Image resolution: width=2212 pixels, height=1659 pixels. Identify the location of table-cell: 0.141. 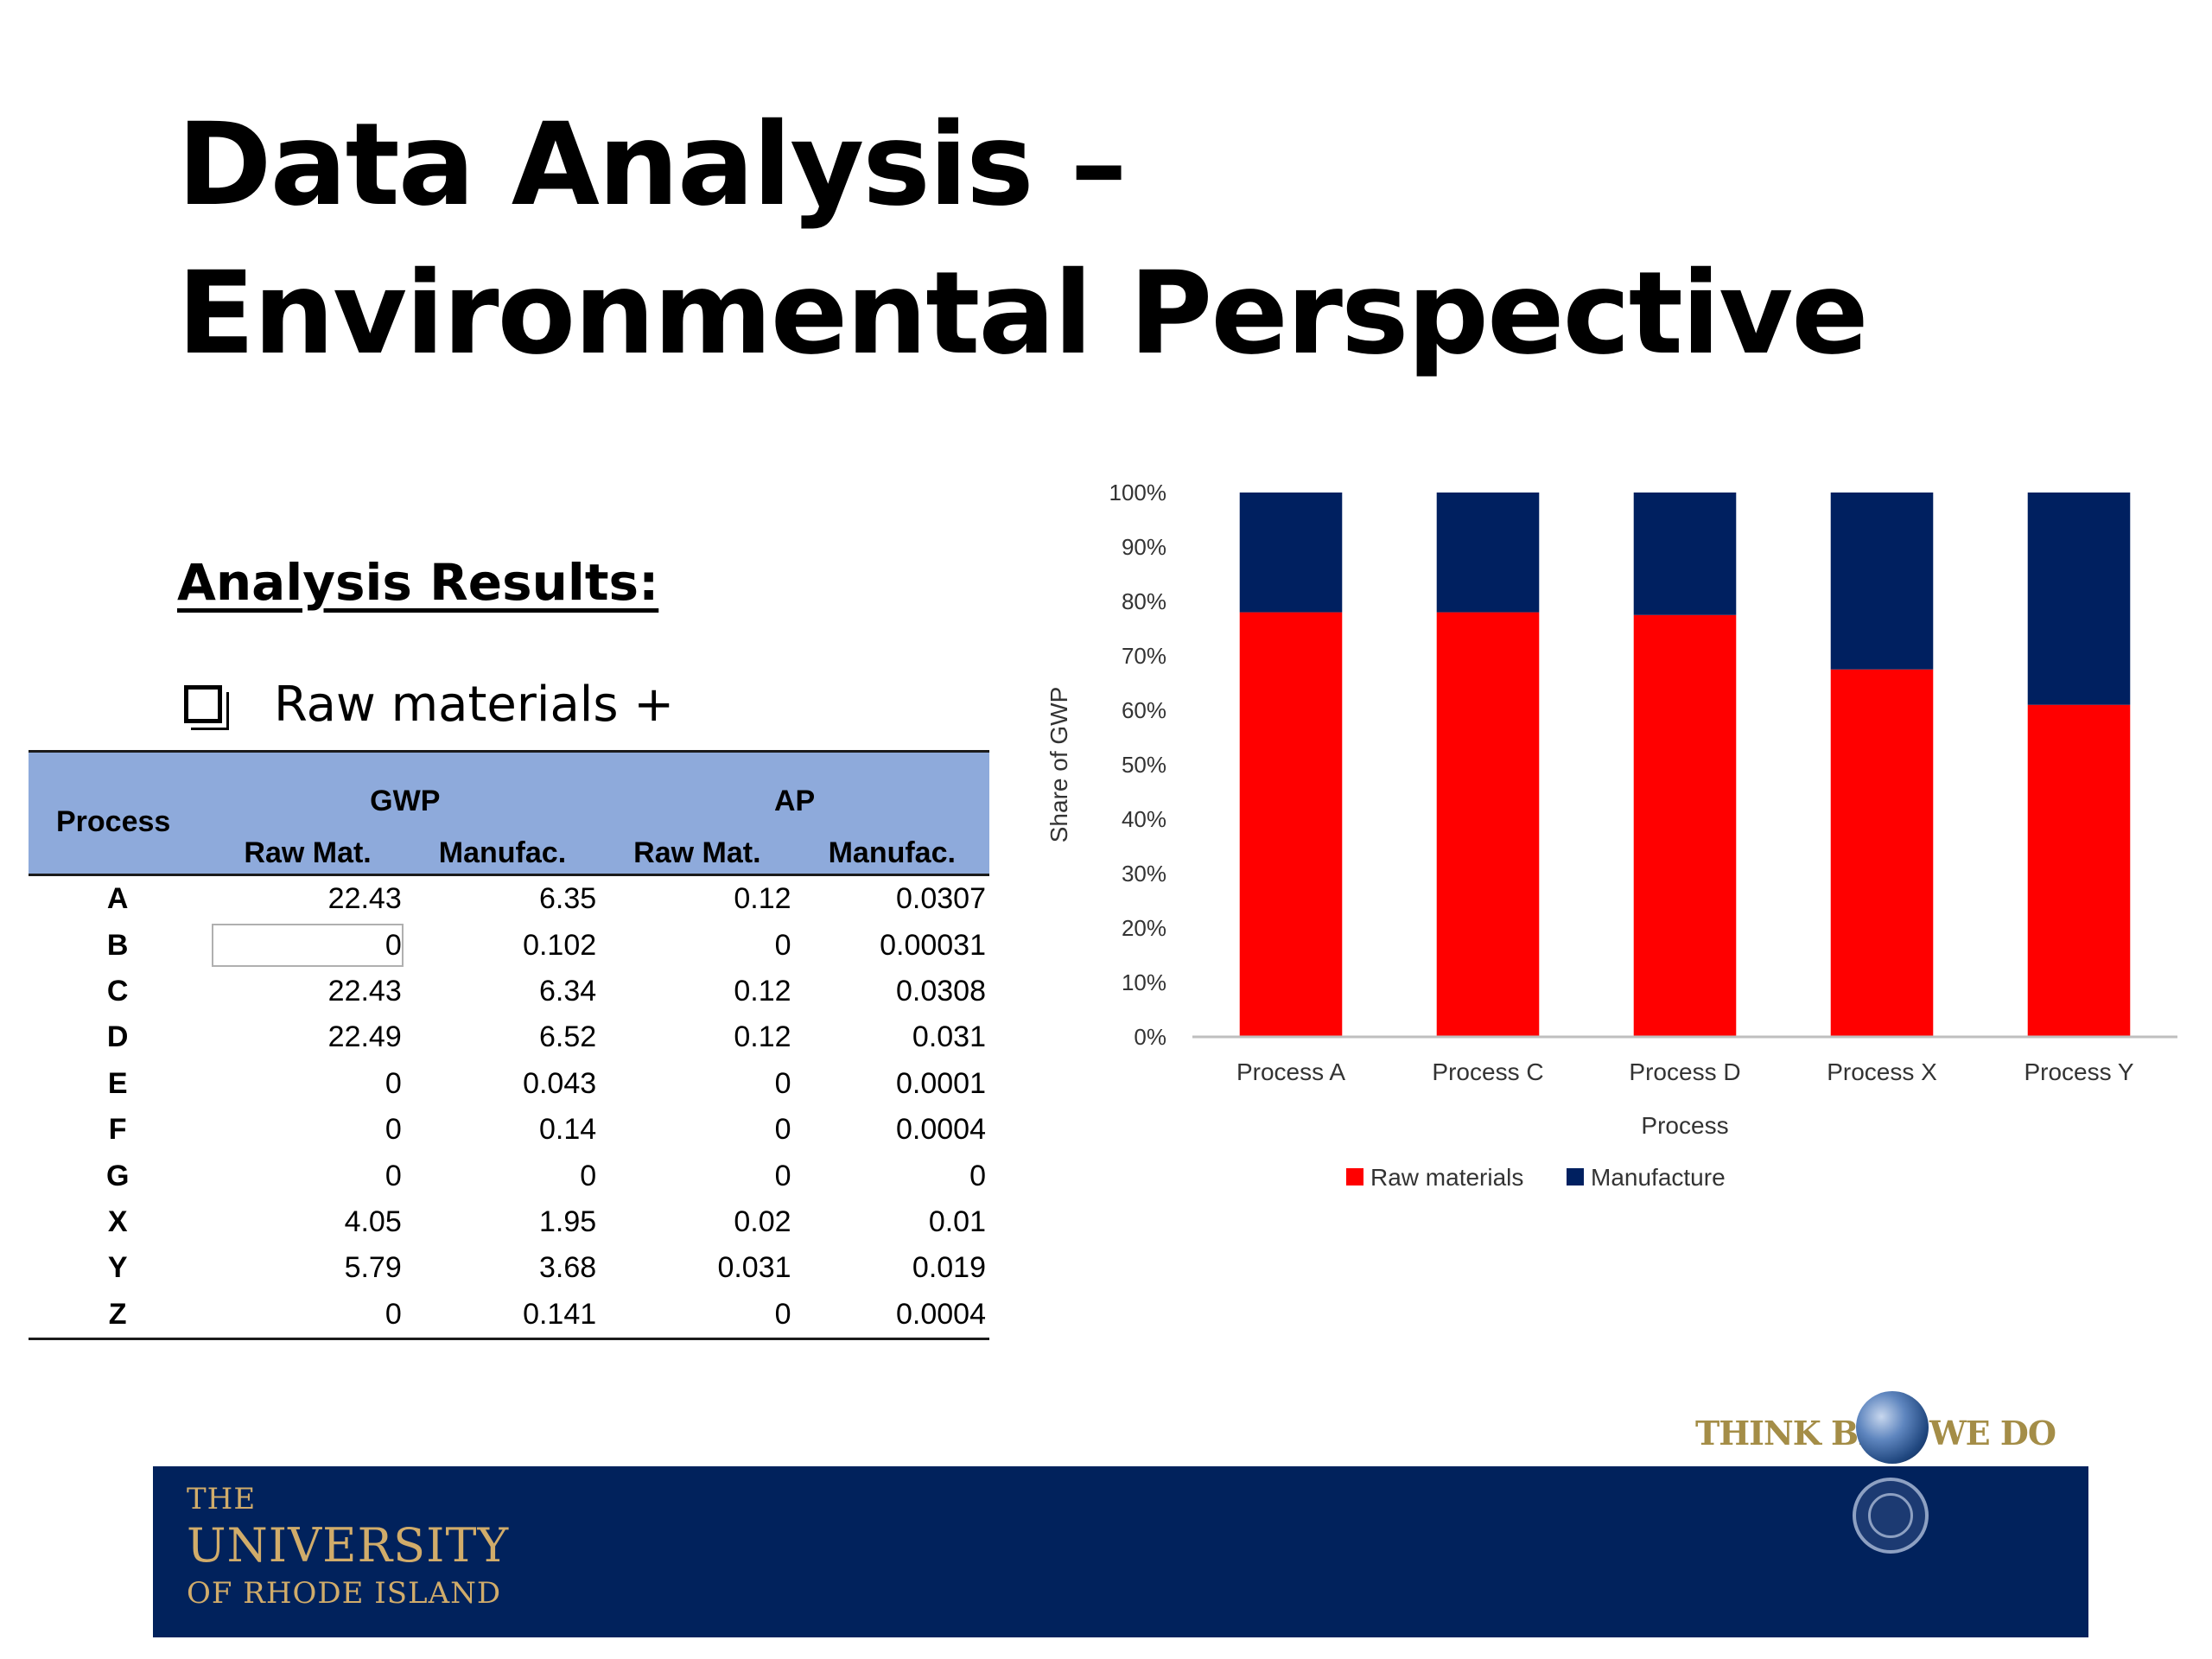
(560, 1314).